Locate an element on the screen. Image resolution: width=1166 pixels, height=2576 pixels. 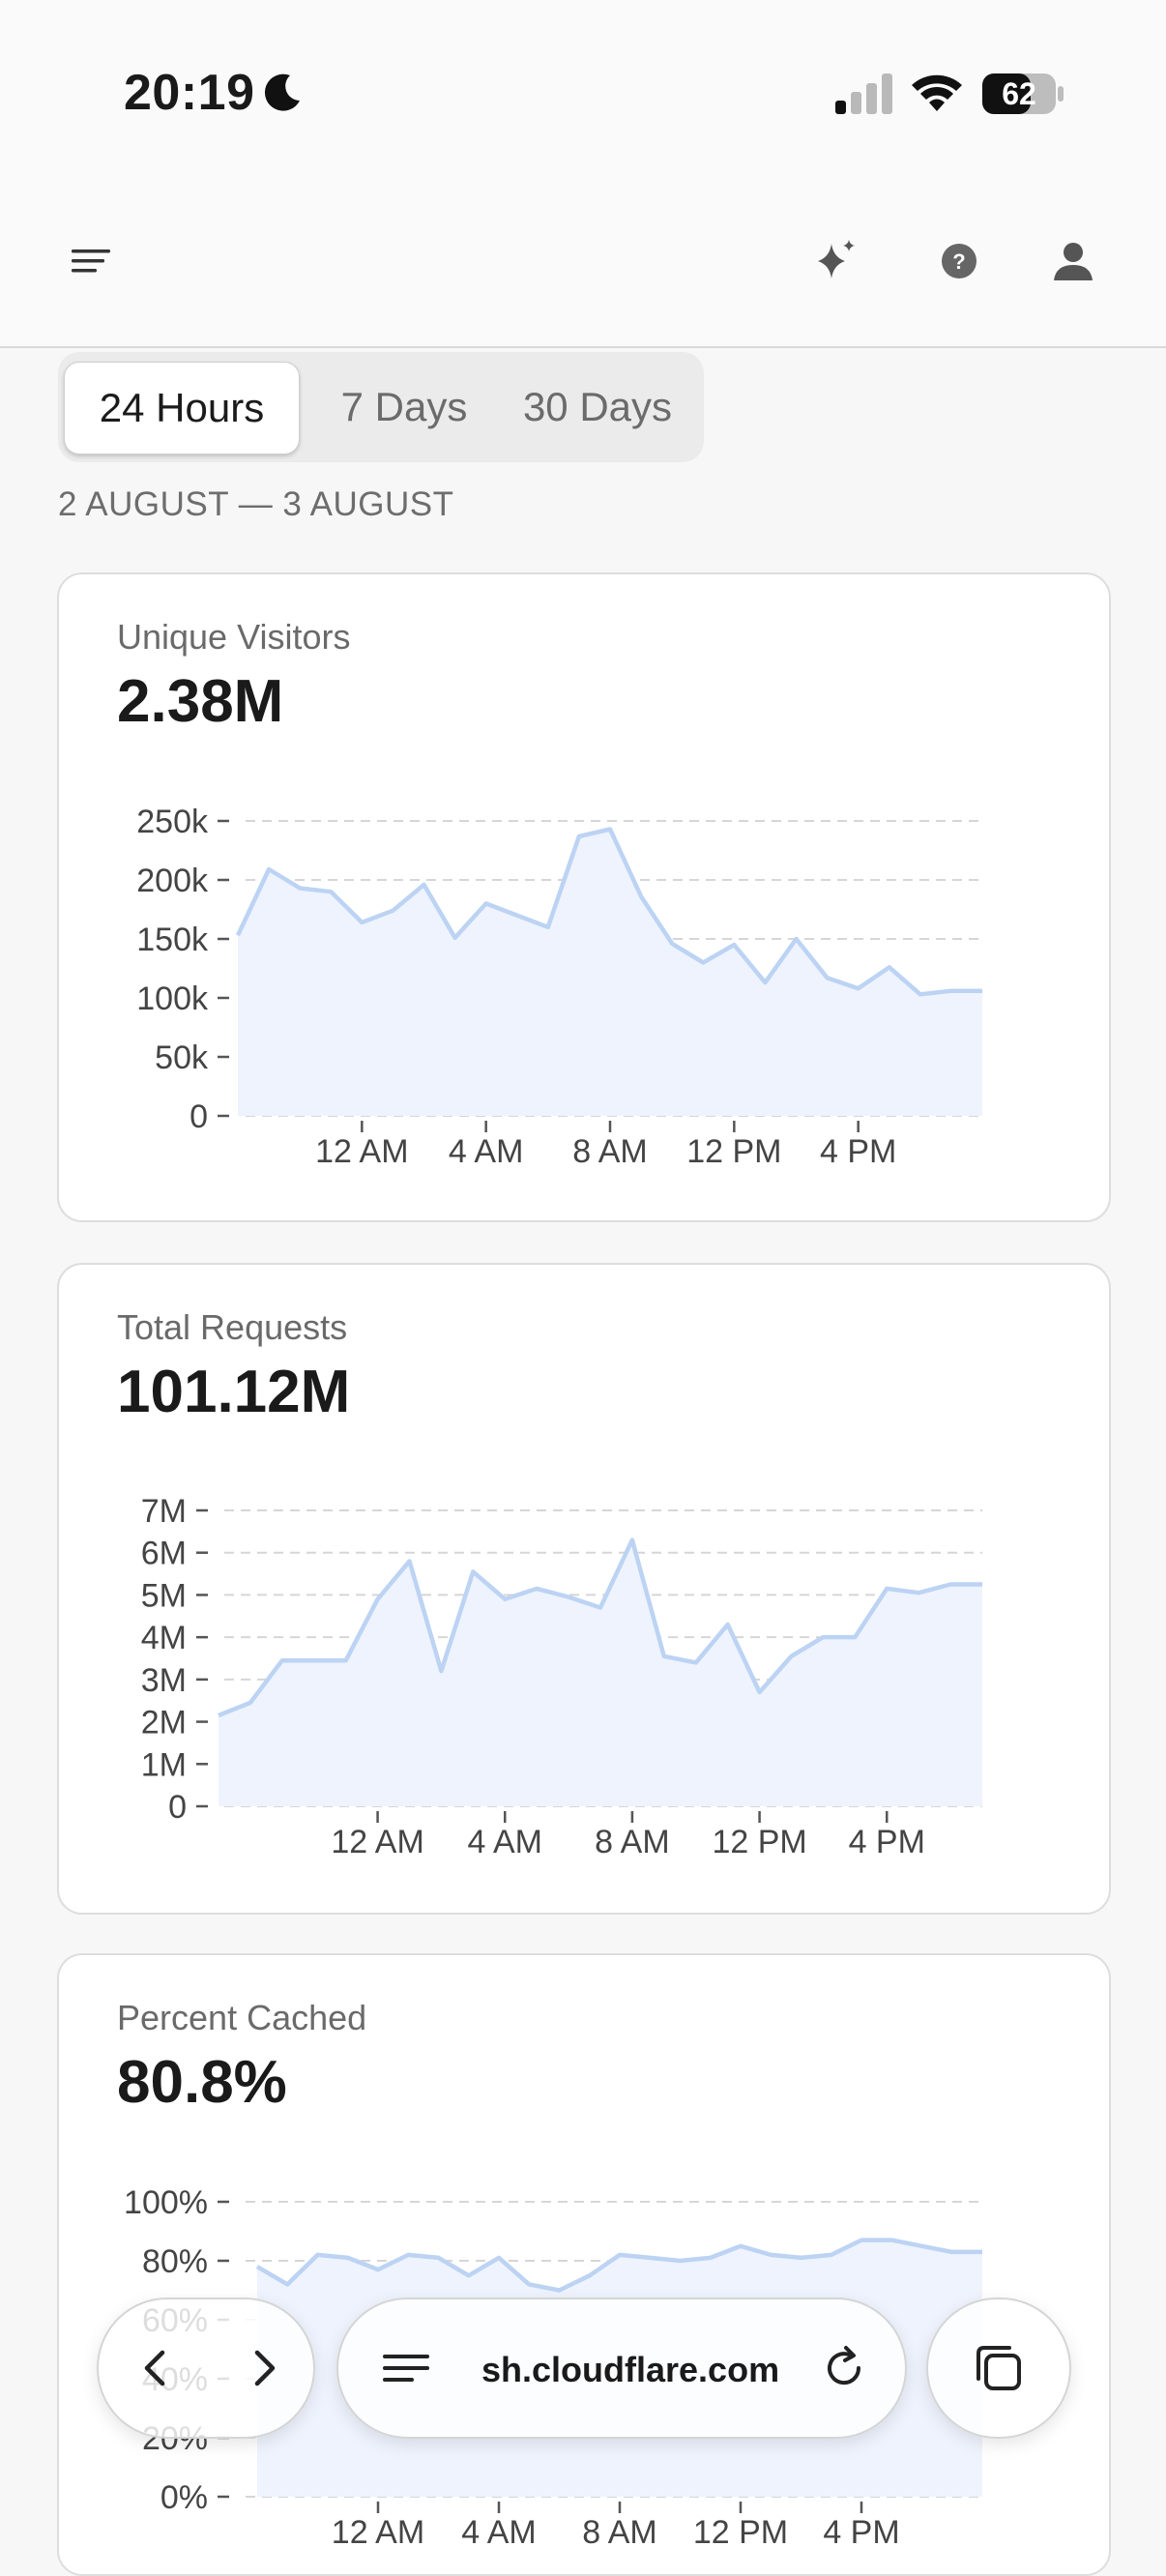
chevron-right-icon is located at coordinates (263, 2368).